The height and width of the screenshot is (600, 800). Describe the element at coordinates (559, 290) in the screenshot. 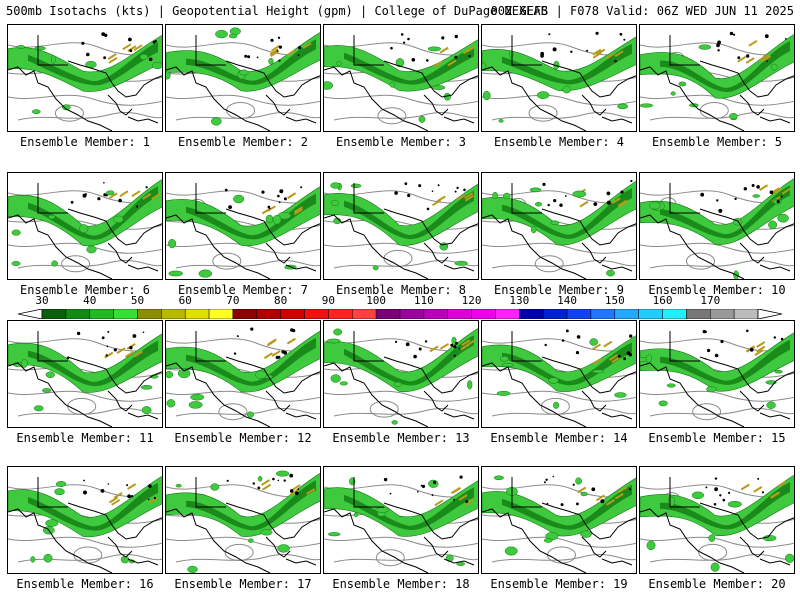

I see `ensemble-member-label: Ensemble Member: 9` at that location.